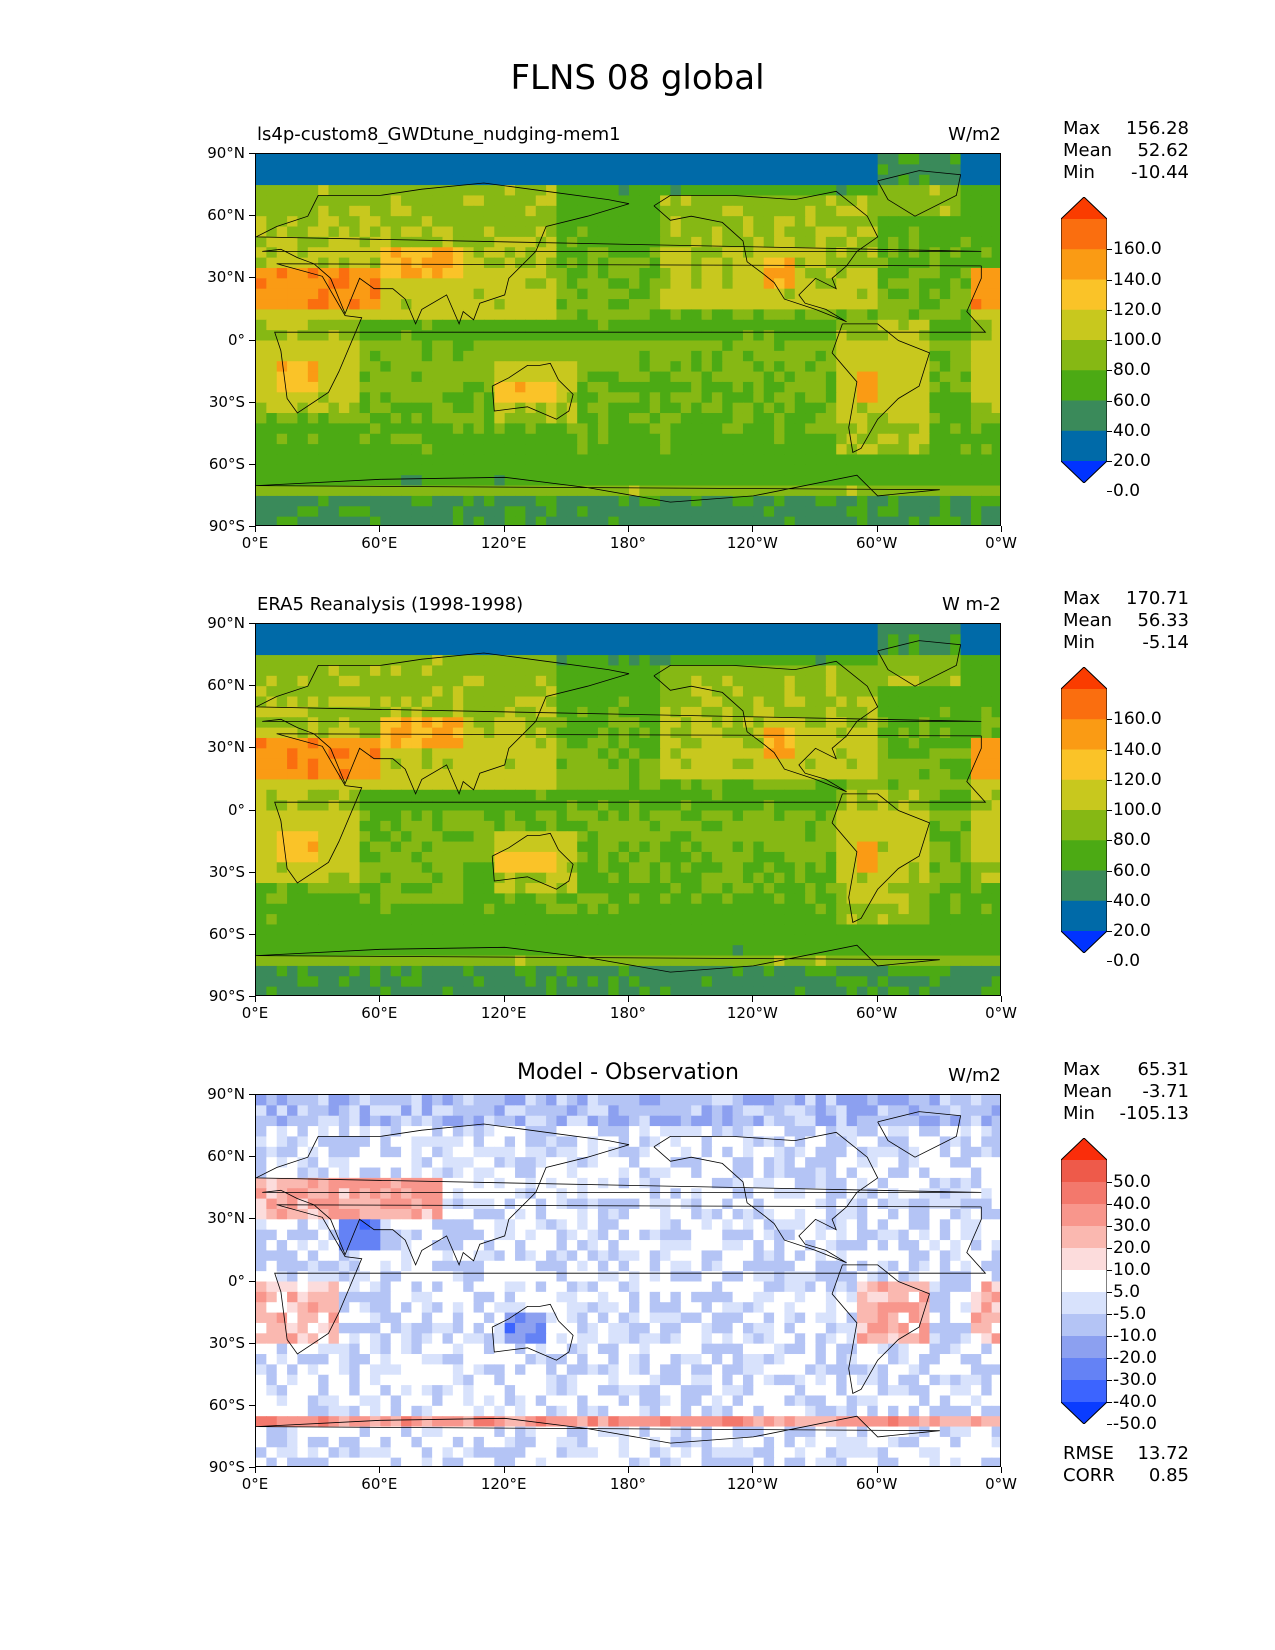 The height and width of the screenshot is (1650, 1275). Describe the element at coordinates (637, 78) in the screenshot. I see `figure-title: FLNS 08 global` at that location.